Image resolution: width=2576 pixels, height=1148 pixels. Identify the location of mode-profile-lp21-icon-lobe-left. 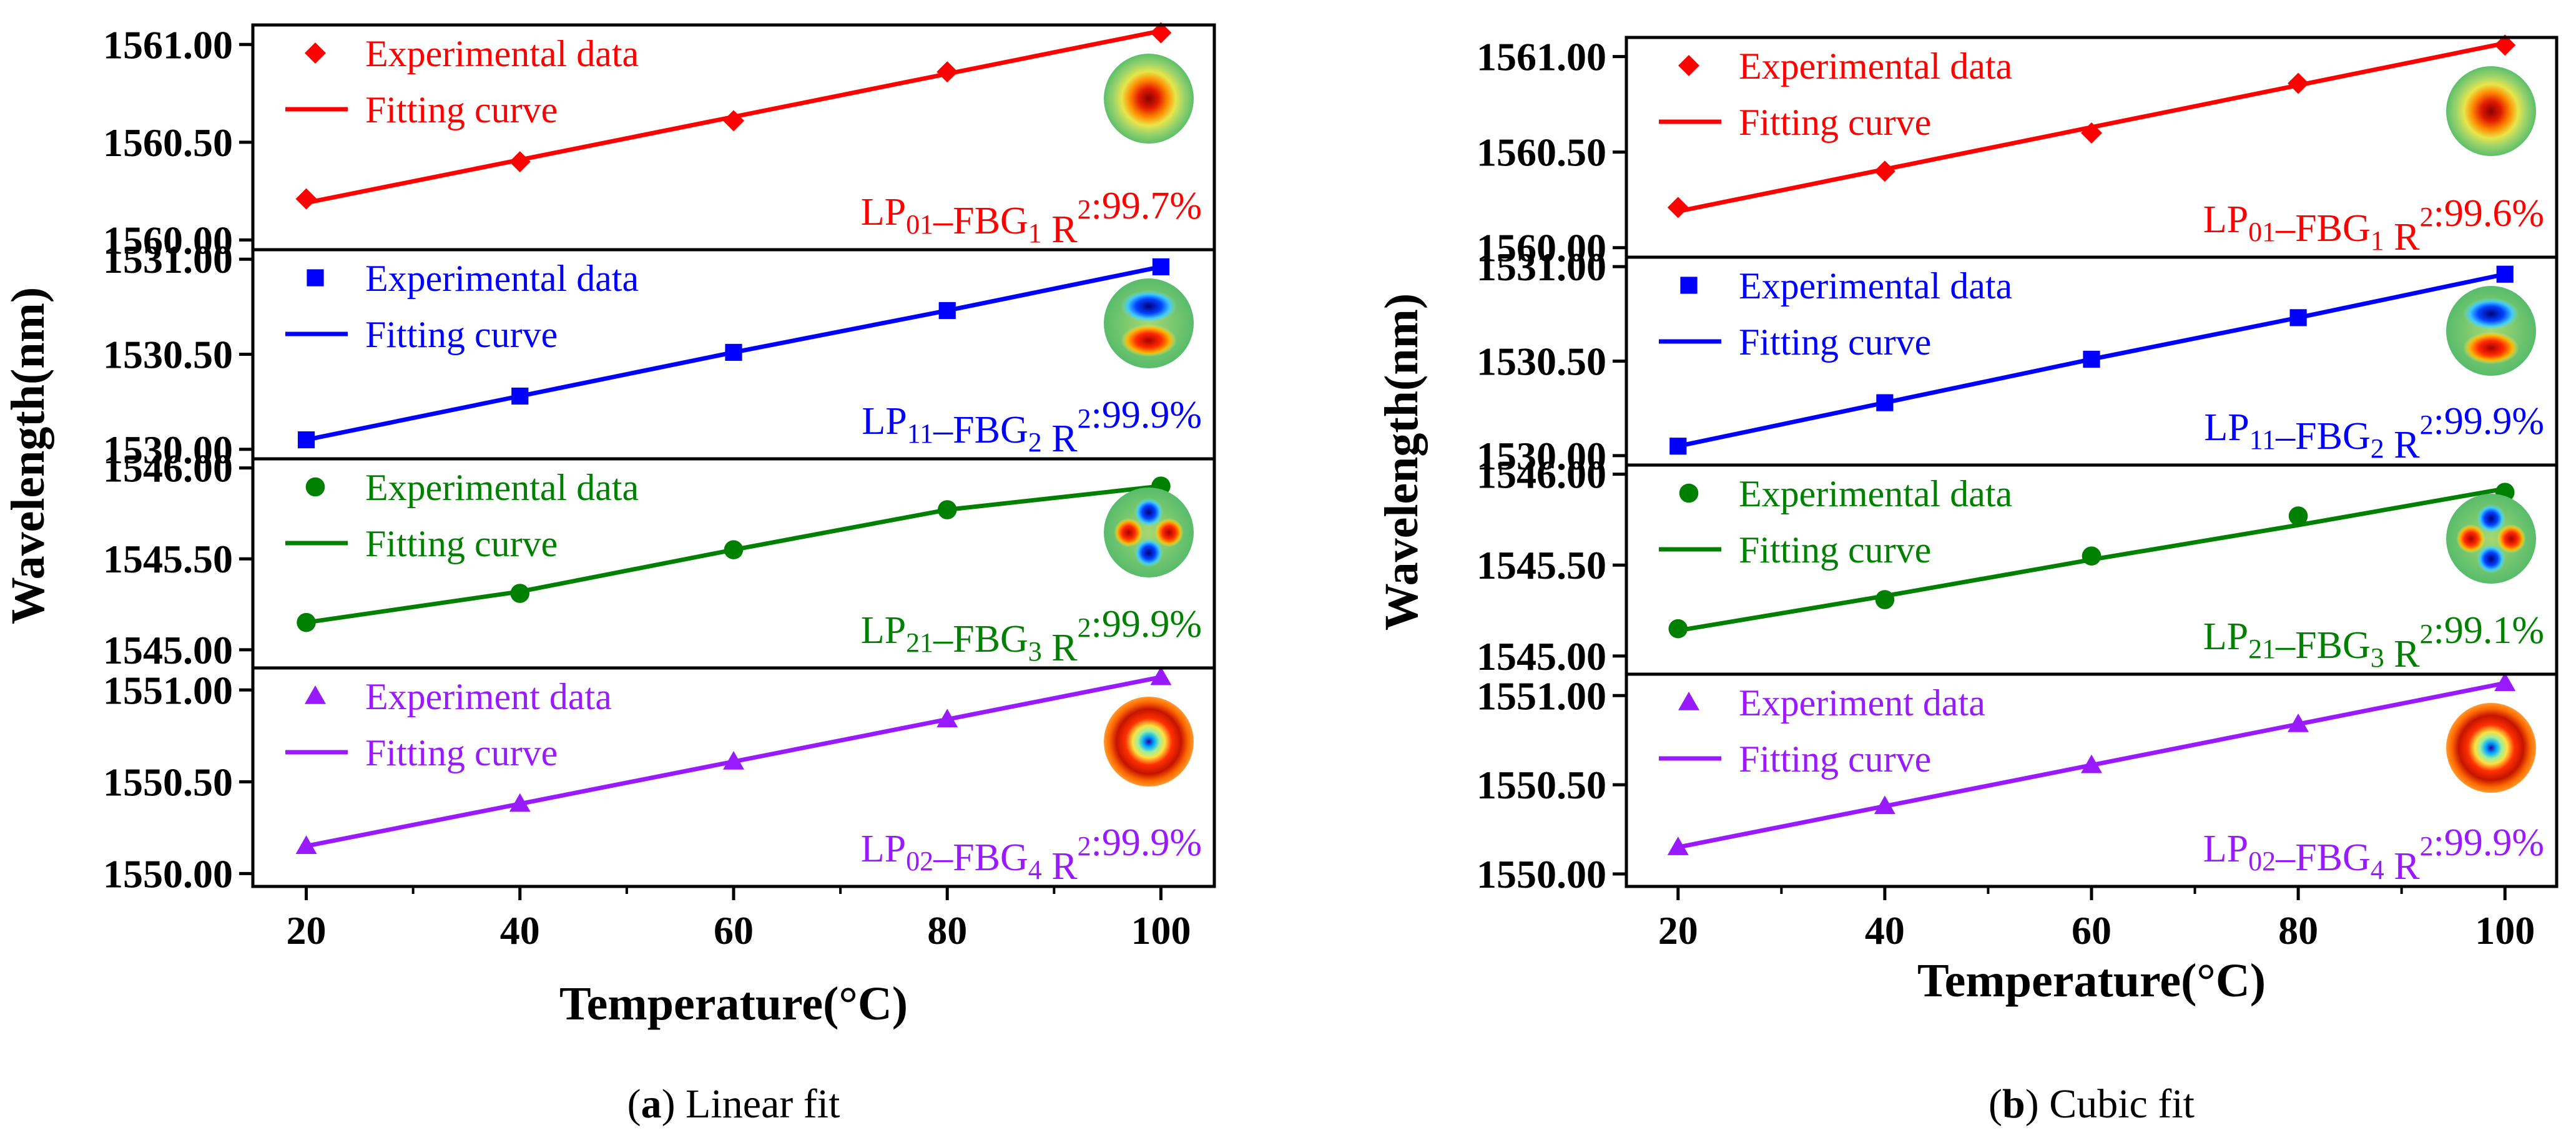
(2470, 539).